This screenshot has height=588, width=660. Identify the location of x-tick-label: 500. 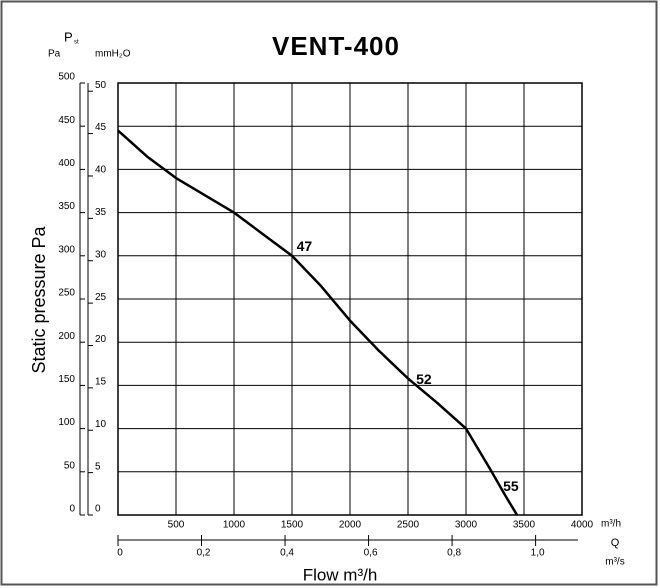
(176, 525).